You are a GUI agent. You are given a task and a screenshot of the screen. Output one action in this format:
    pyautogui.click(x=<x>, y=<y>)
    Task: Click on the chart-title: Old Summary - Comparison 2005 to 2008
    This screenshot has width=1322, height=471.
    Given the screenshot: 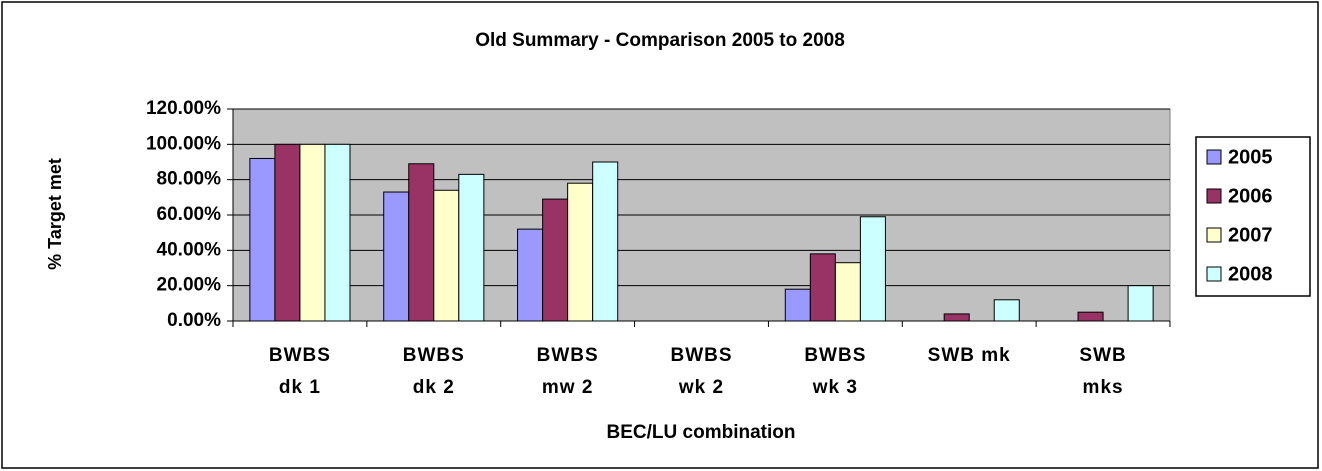 What is the action you would take?
    pyautogui.click(x=660, y=40)
    